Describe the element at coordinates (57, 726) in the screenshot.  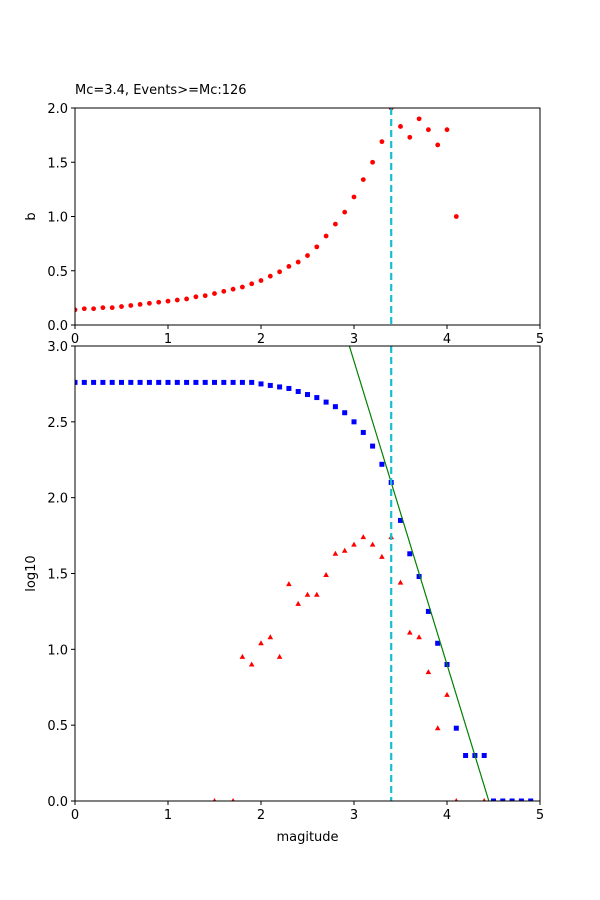
I see `y-tick-label: 0.5` at that location.